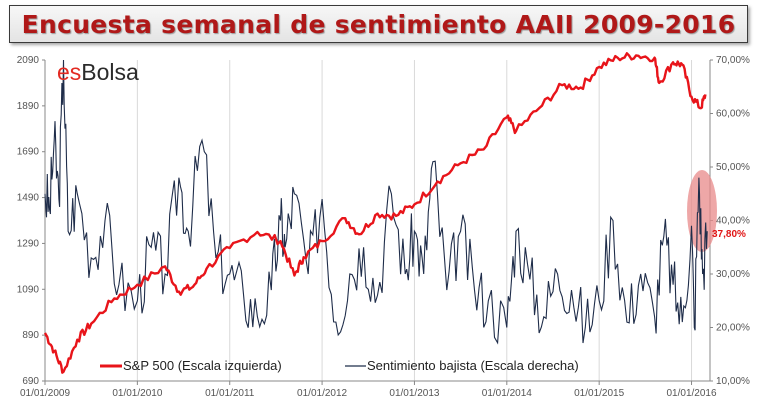 The width and height of the screenshot is (757, 406). I want to click on x-tick-label: 01/01/2012, so click(322, 393).